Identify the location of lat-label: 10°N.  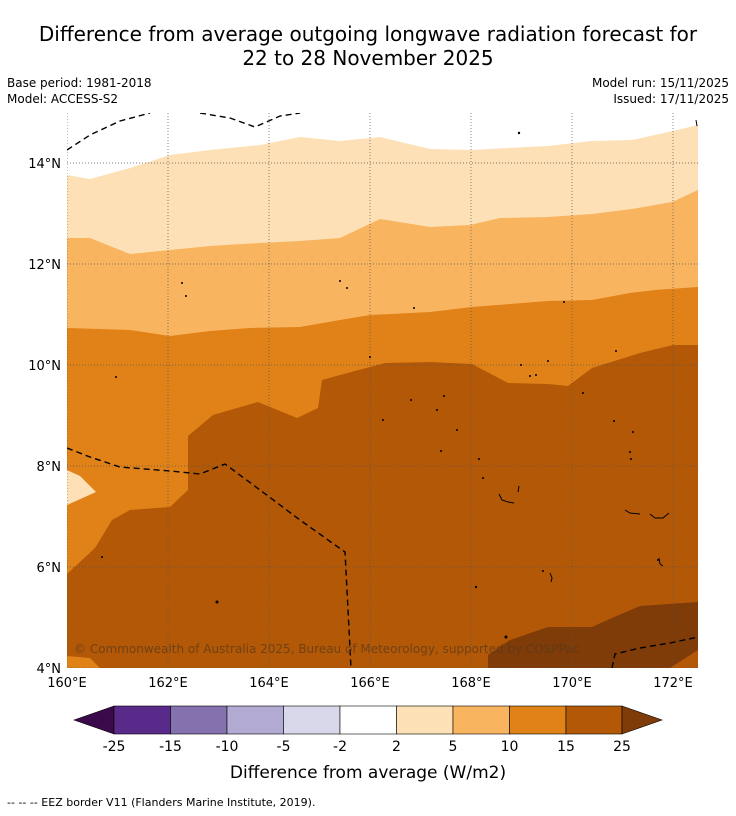
(44, 366).